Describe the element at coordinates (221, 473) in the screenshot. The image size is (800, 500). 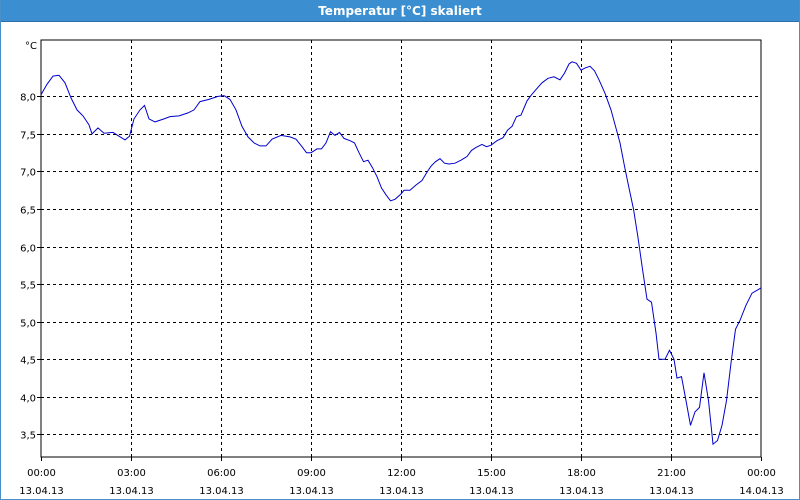
I see `x-tick-time-label: 06:00` at that location.